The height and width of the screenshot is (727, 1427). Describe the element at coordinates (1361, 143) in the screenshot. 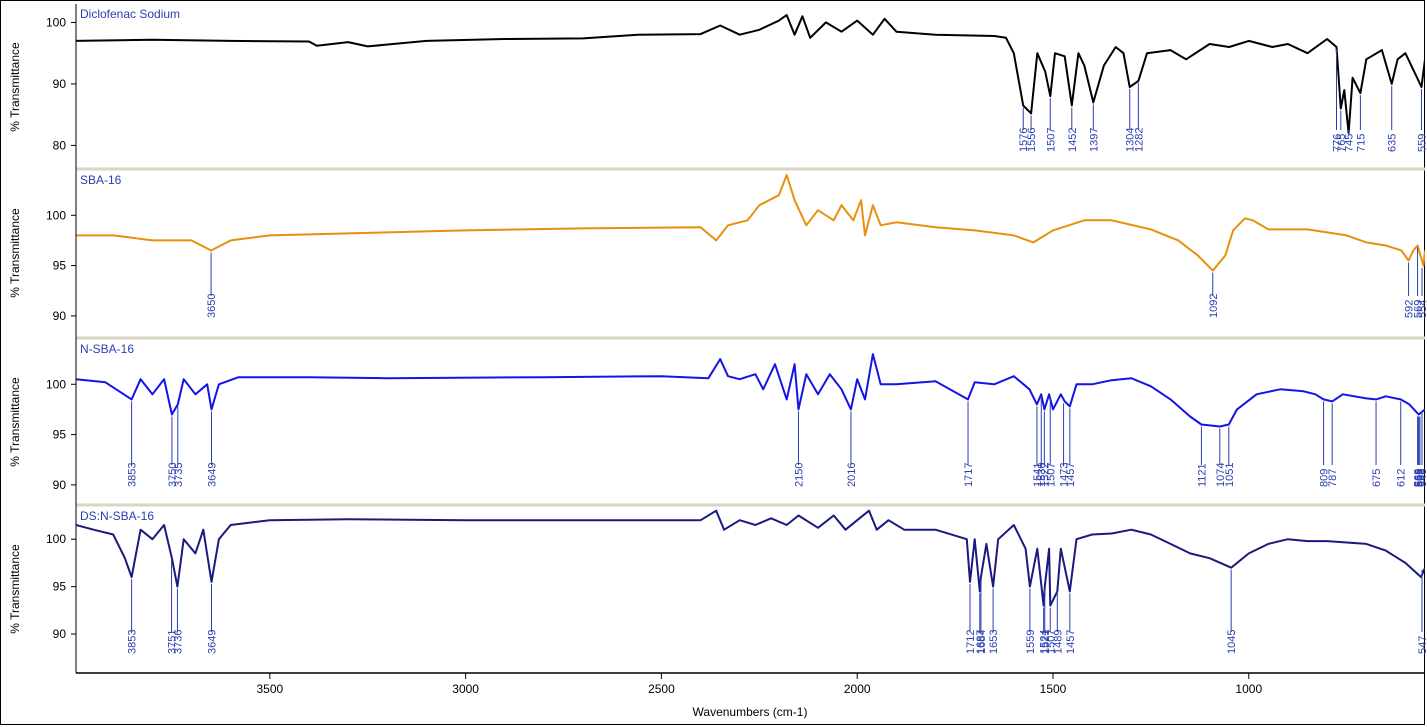

I see `peak-label: 715` at that location.